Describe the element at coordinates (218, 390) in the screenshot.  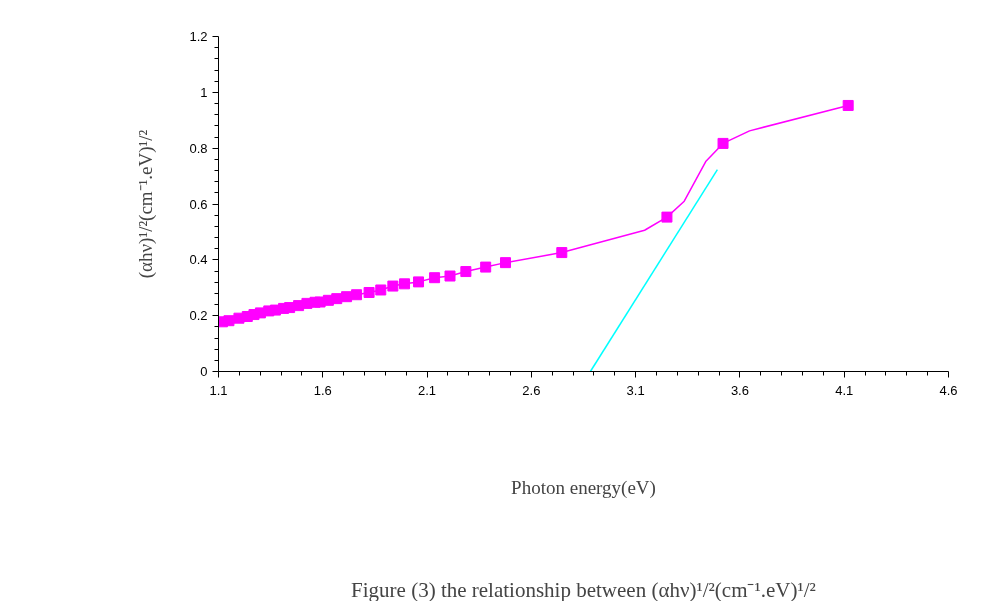
I see `x-tick-label: 1.1` at that location.